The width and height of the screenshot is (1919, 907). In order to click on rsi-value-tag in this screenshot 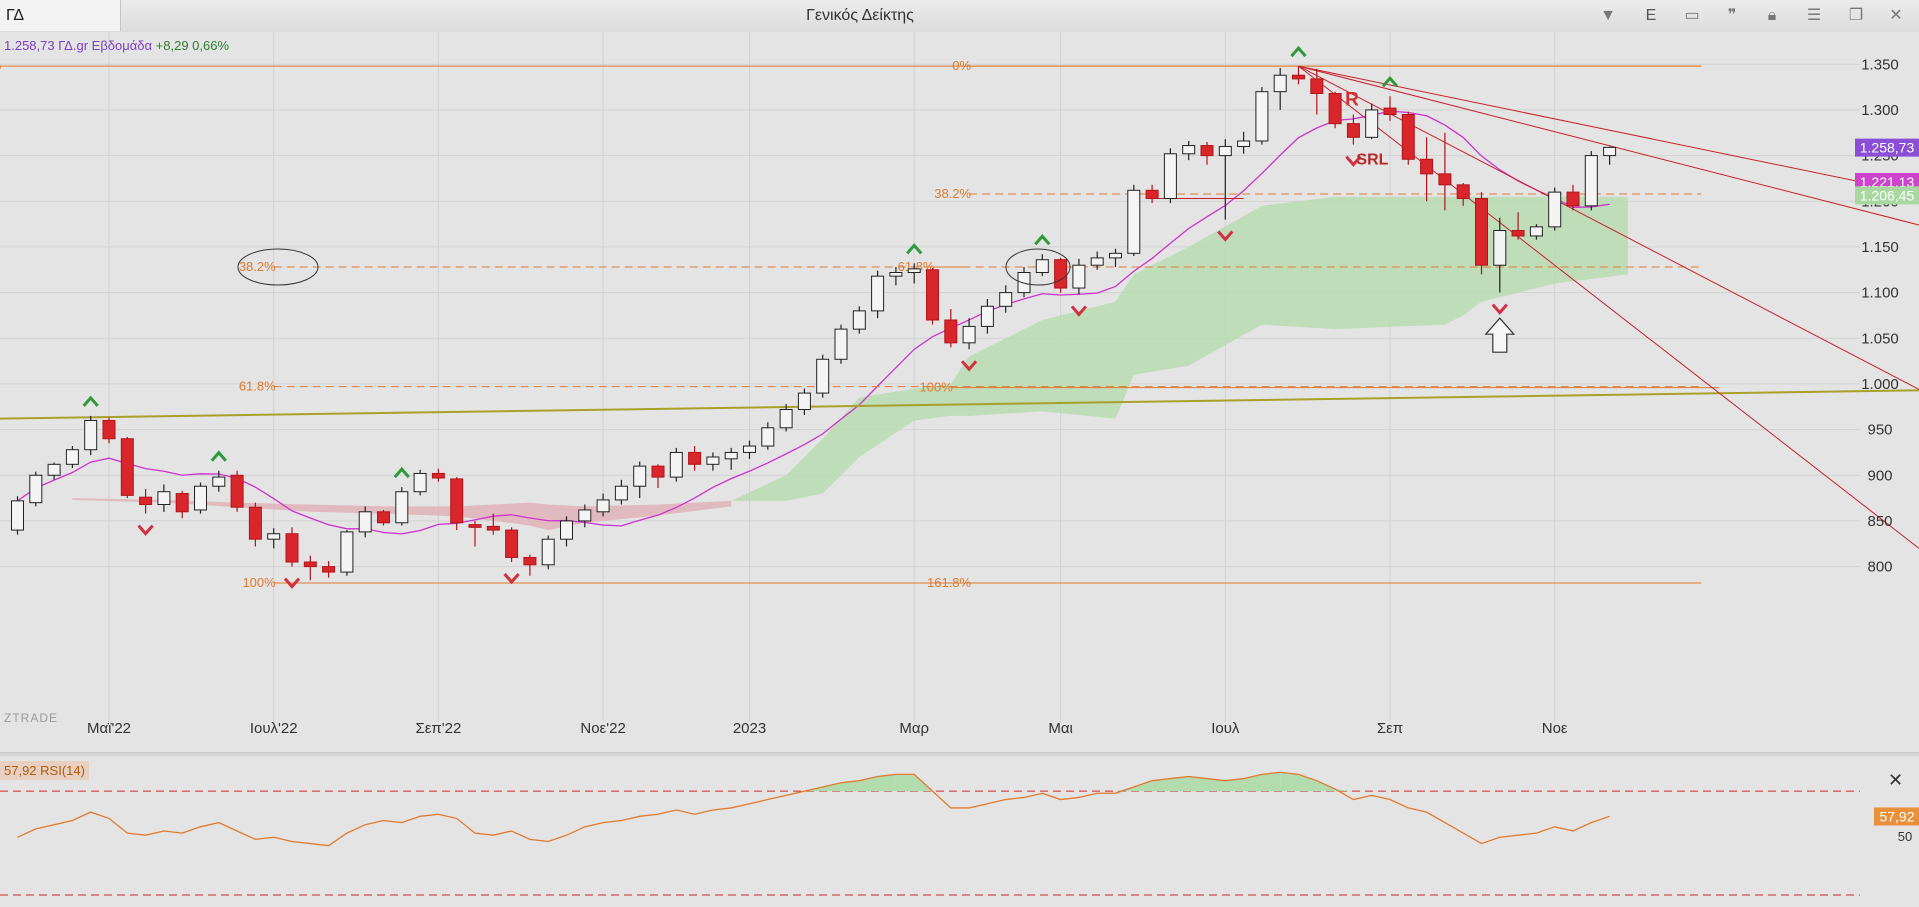, I will do `click(1896, 816)`.